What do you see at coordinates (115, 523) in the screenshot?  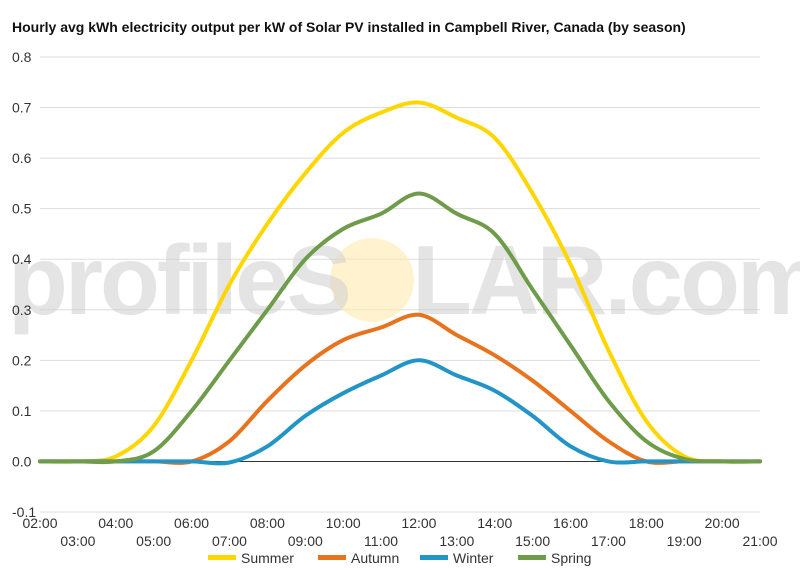 I see `x-tick-label: 04:00` at bounding box center [115, 523].